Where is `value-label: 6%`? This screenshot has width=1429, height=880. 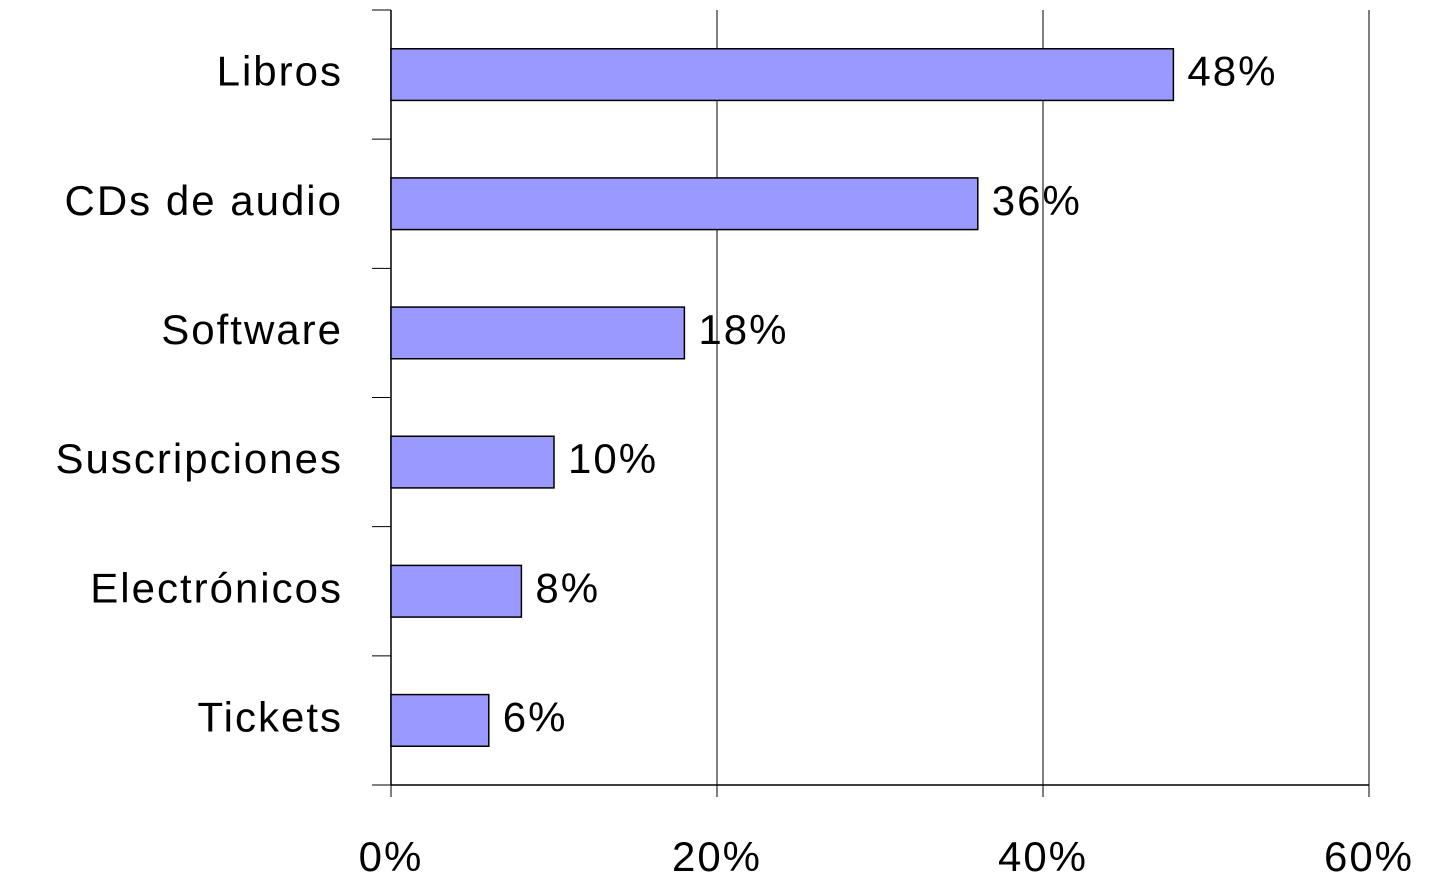 value-label: 6% is located at coordinates (535, 717).